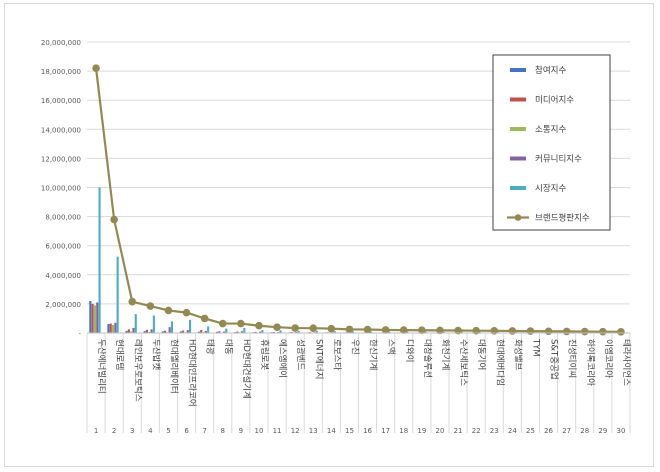  Describe the element at coordinates (403, 431) in the screenshot. I see `x-index-label: 18` at that location.